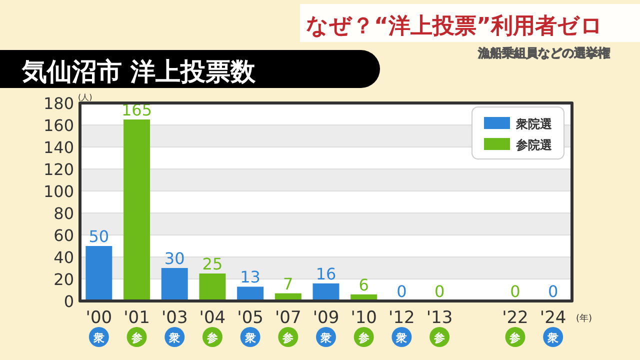  I want to click on y-tick-label: 120, so click(58, 169).